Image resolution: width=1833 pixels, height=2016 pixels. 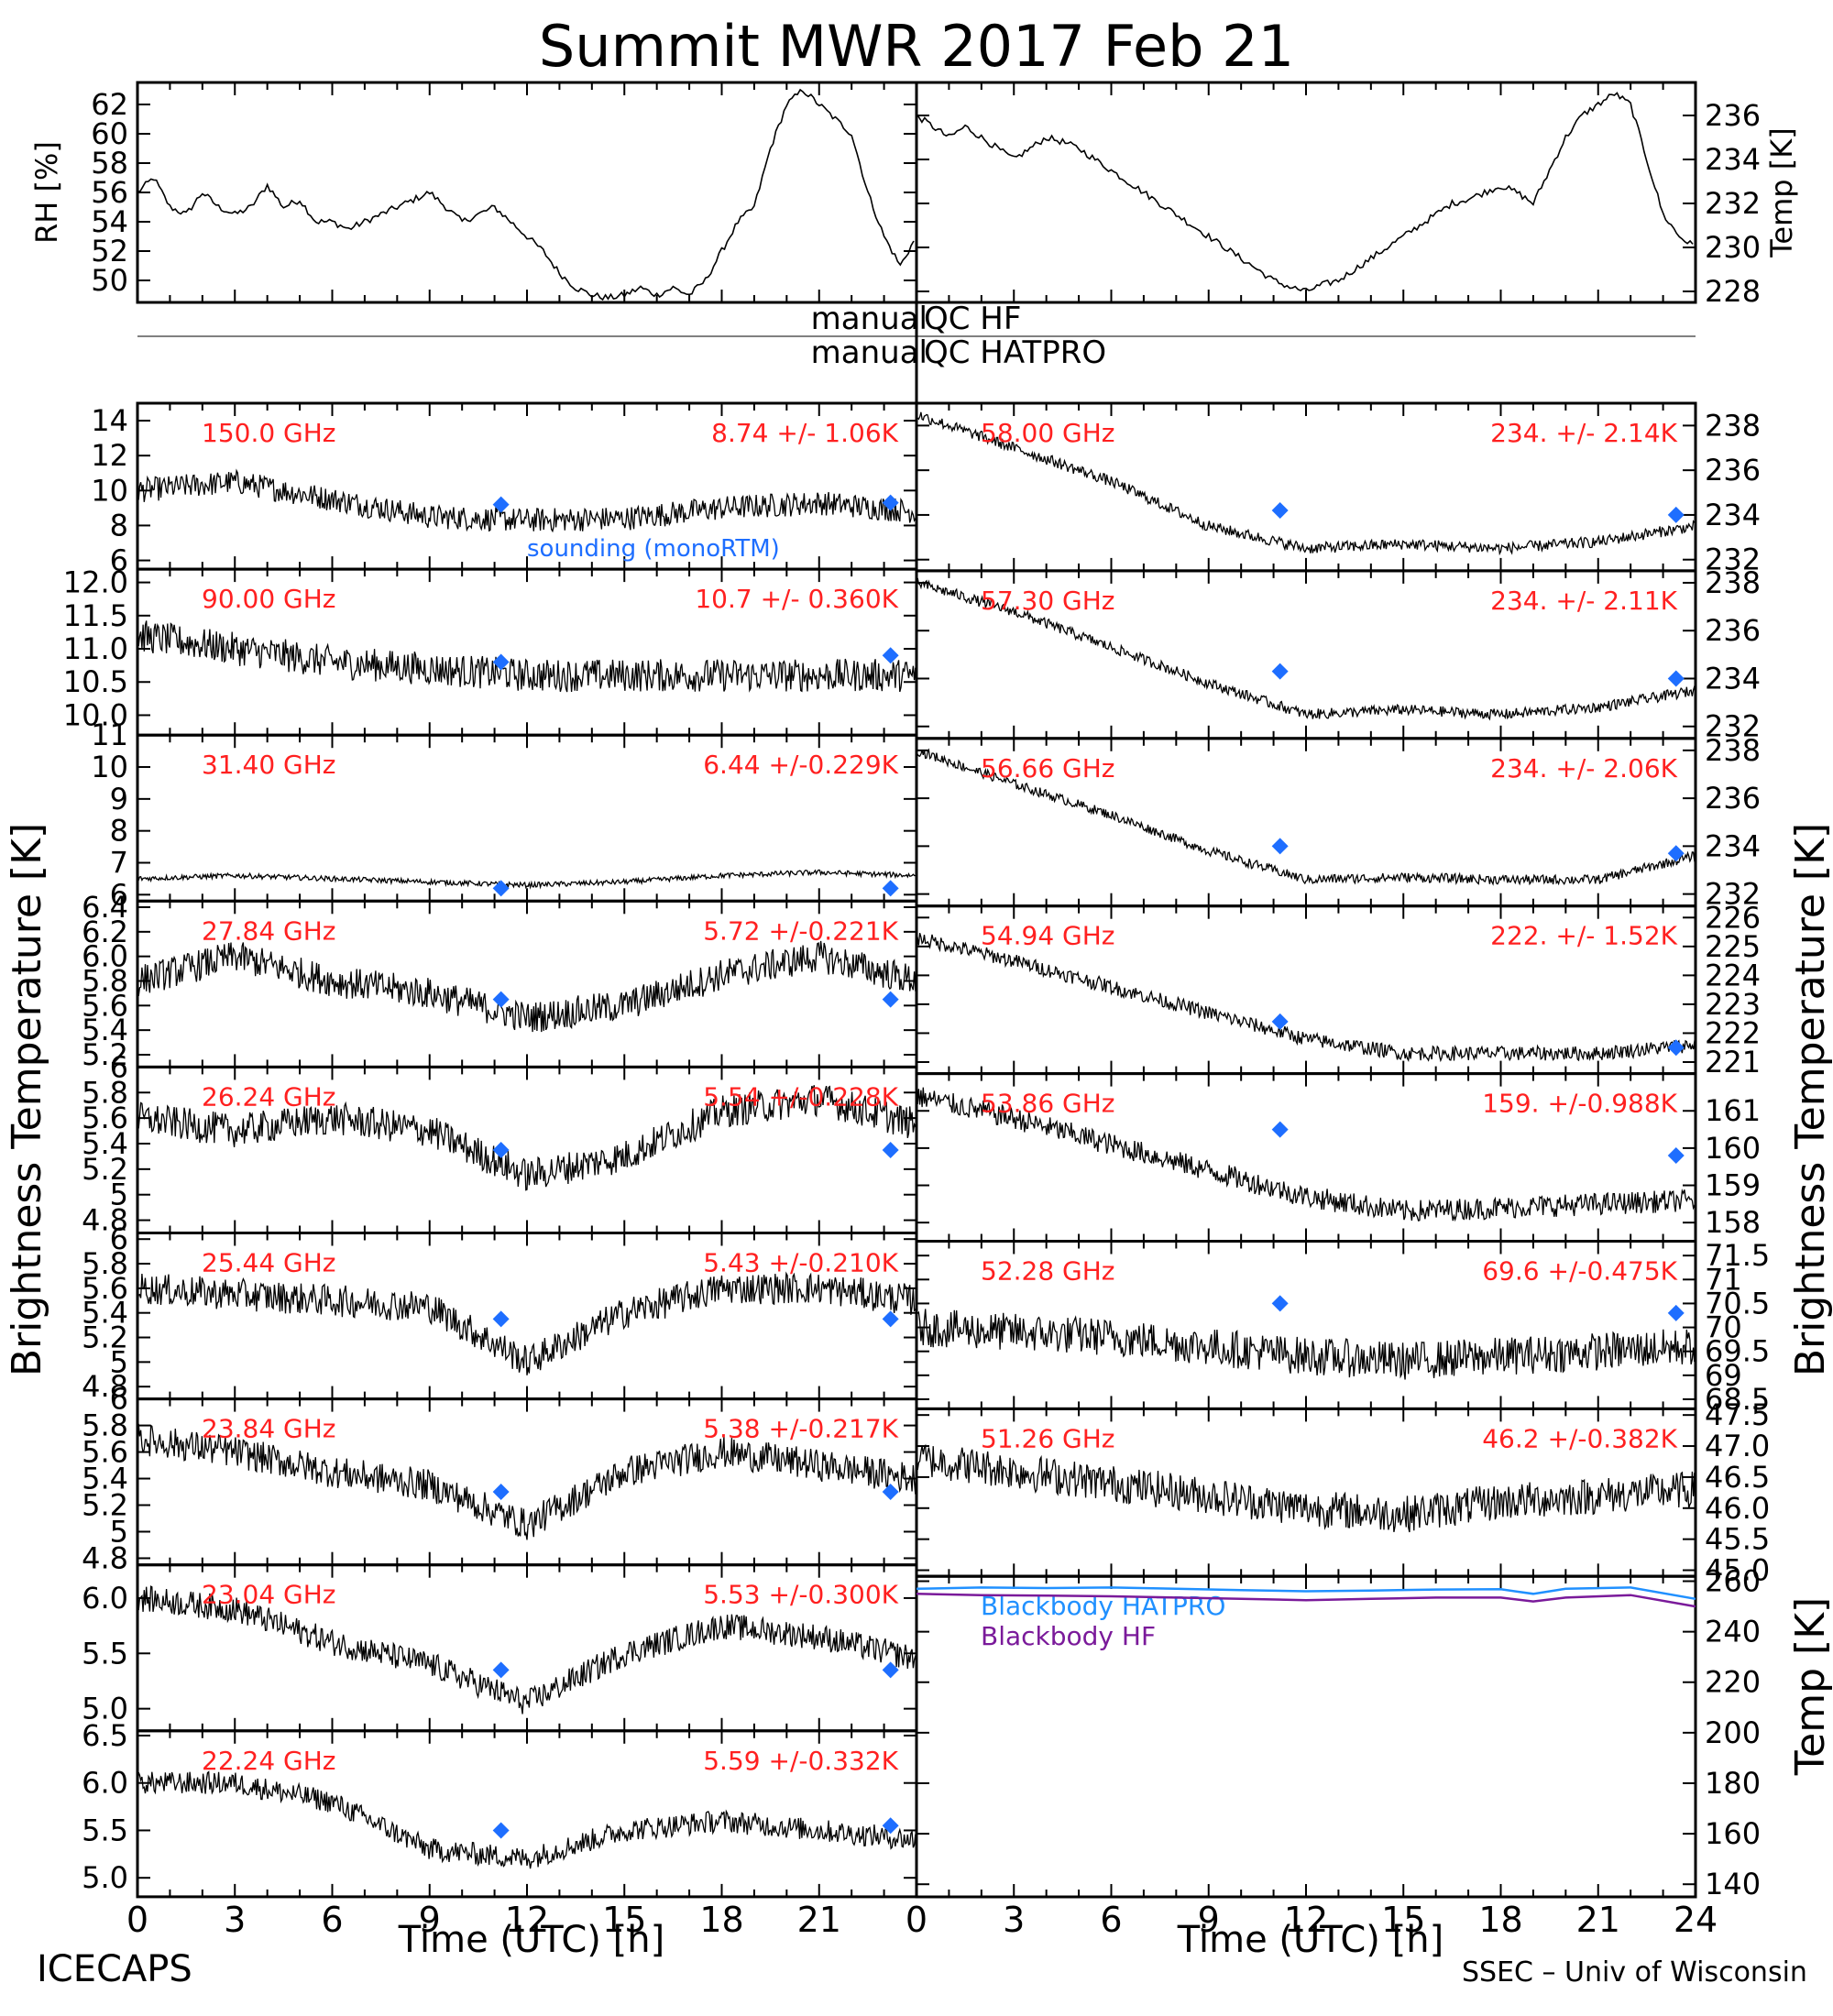 What do you see at coordinates (1733, 1732) in the screenshot?
I see `y-tick-label: 200` at bounding box center [1733, 1732].